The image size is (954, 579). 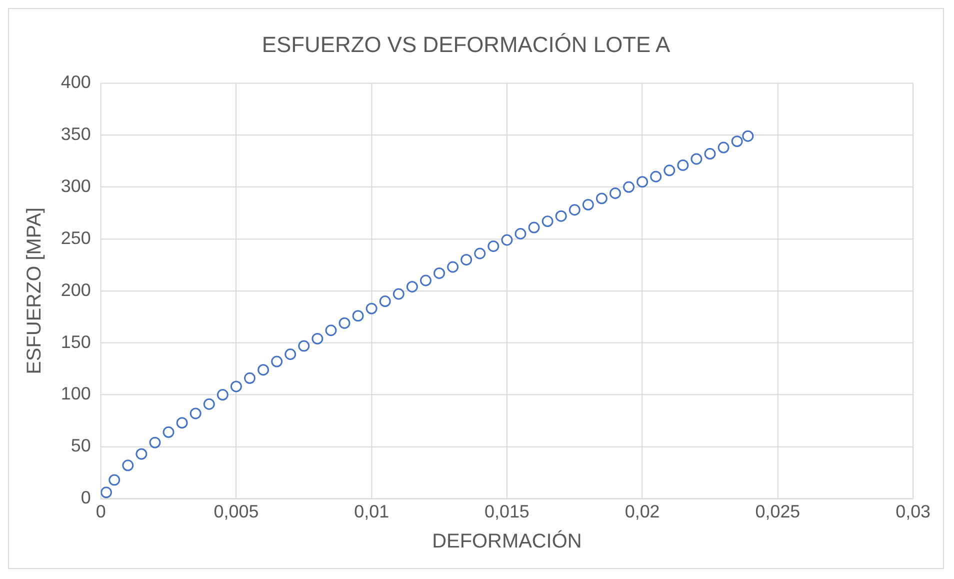 What do you see at coordinates (75, 82) in the screenshot?
I see `y-tick-label: 400` at bounding box center [75, 82].